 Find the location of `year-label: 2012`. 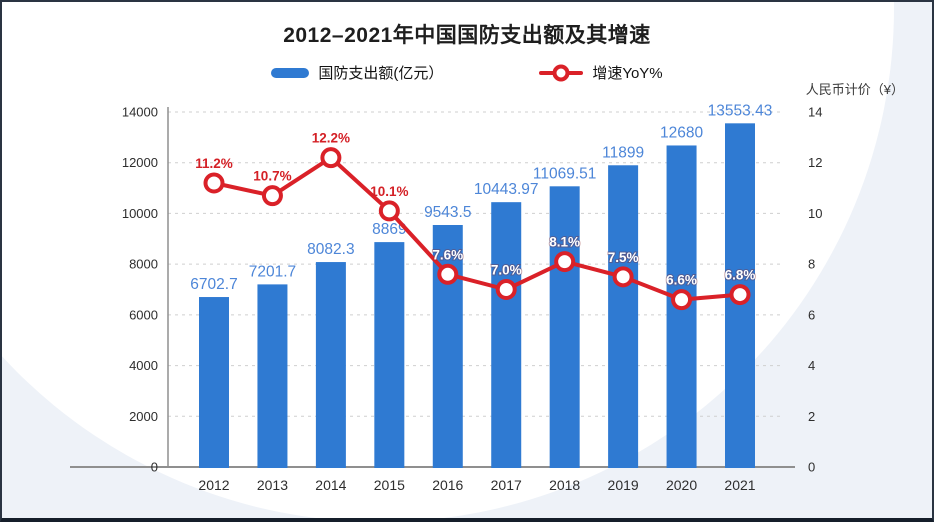

year-label: 2012 is located at coordinates (213, 485).